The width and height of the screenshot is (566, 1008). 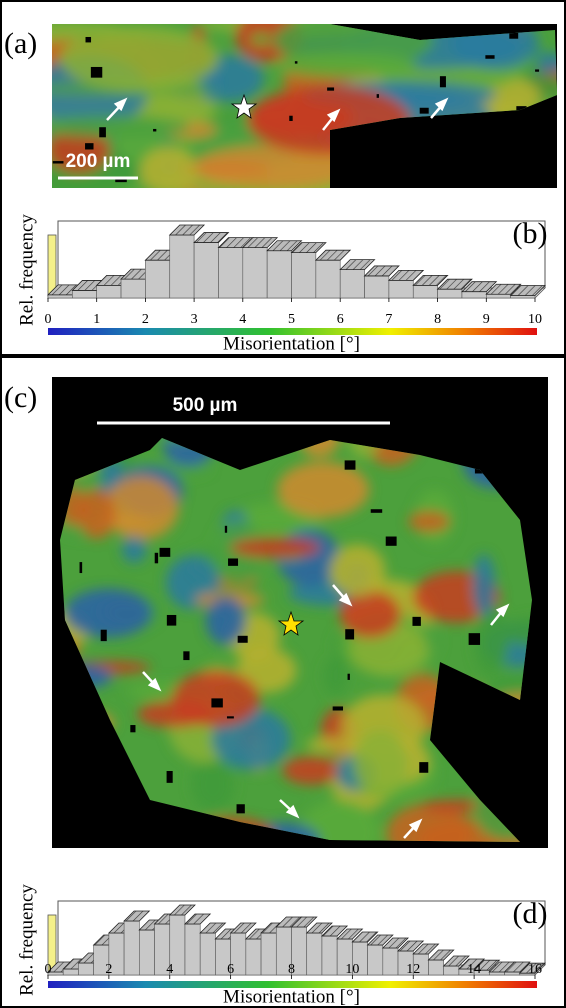 What do you see at coordinates (20, 397) in the screenshot?
I see `panel-label: (c)` at bounding box center [20, 397].